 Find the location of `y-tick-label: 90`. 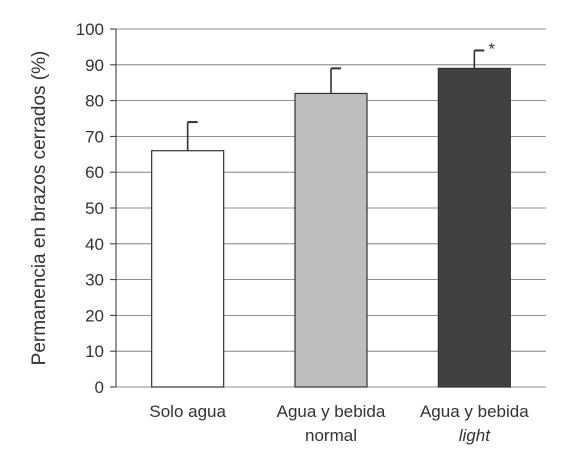

y-tick-label: 90 is located at coordinates (94, 65).